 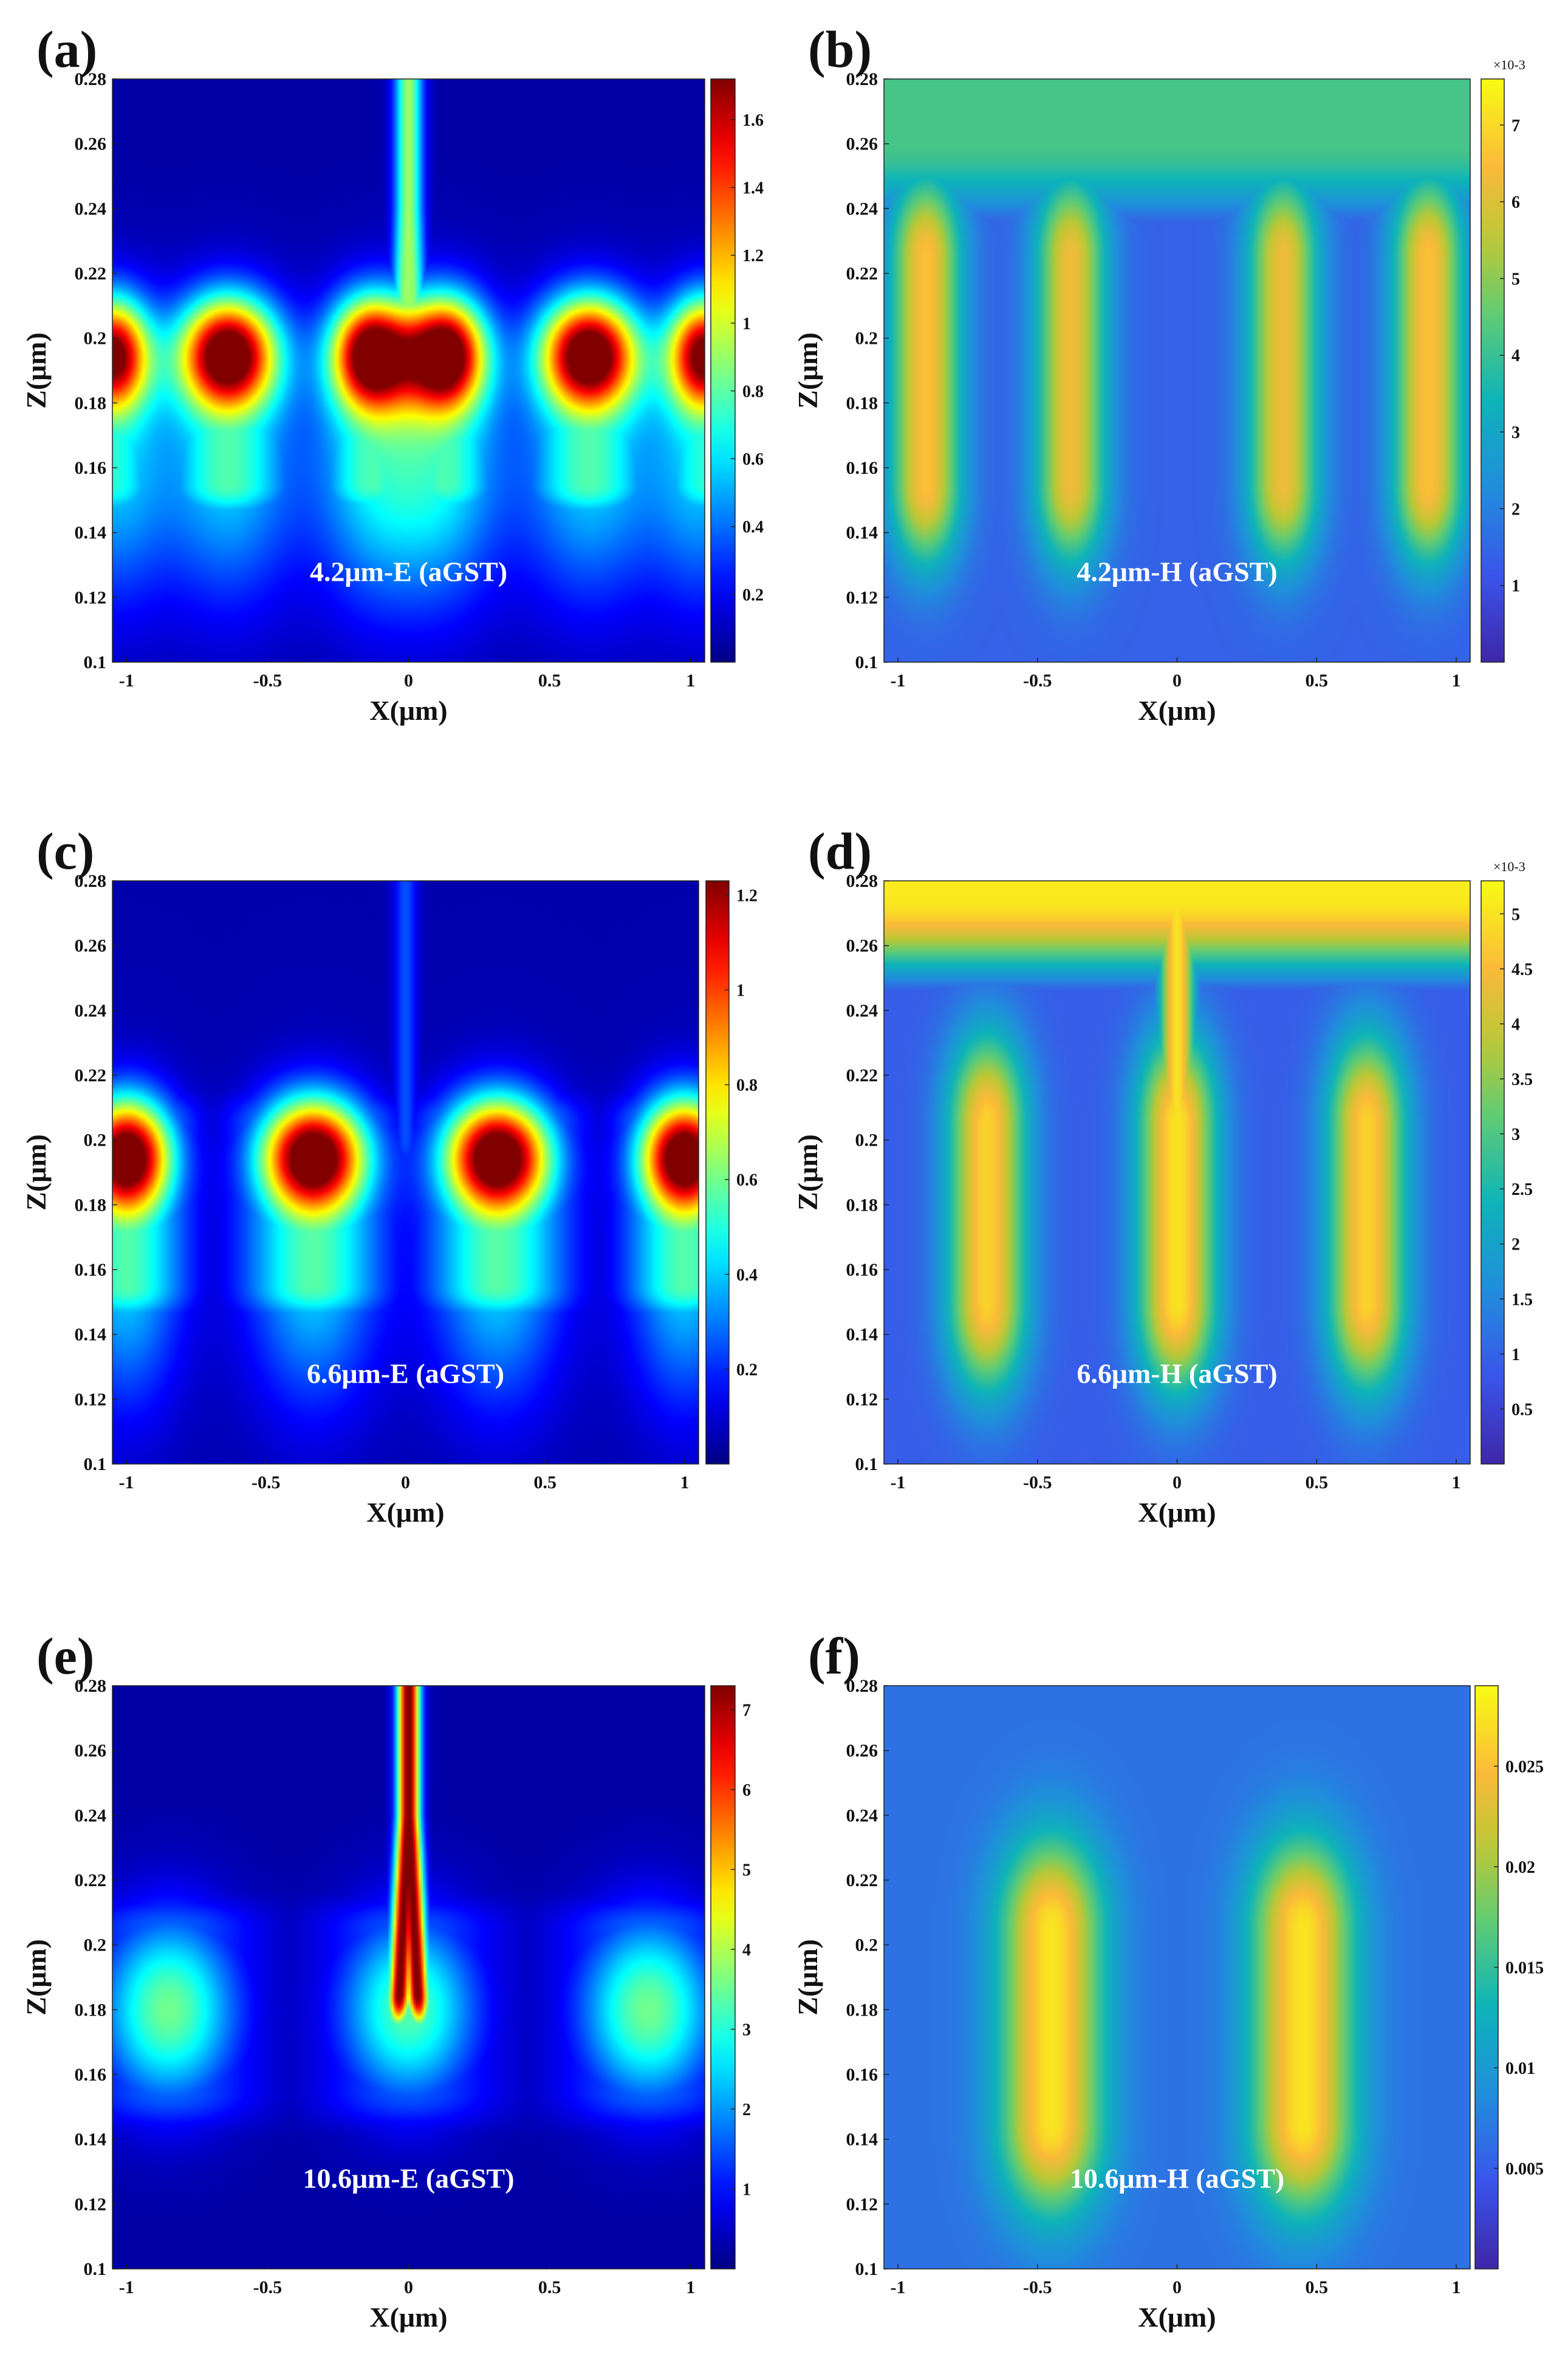 What do you see at coordinates (406, 1373) in the screenshot?
I see `field-annotation: 6.6μm-E (aGST)` at bounding box center [406, 1373].